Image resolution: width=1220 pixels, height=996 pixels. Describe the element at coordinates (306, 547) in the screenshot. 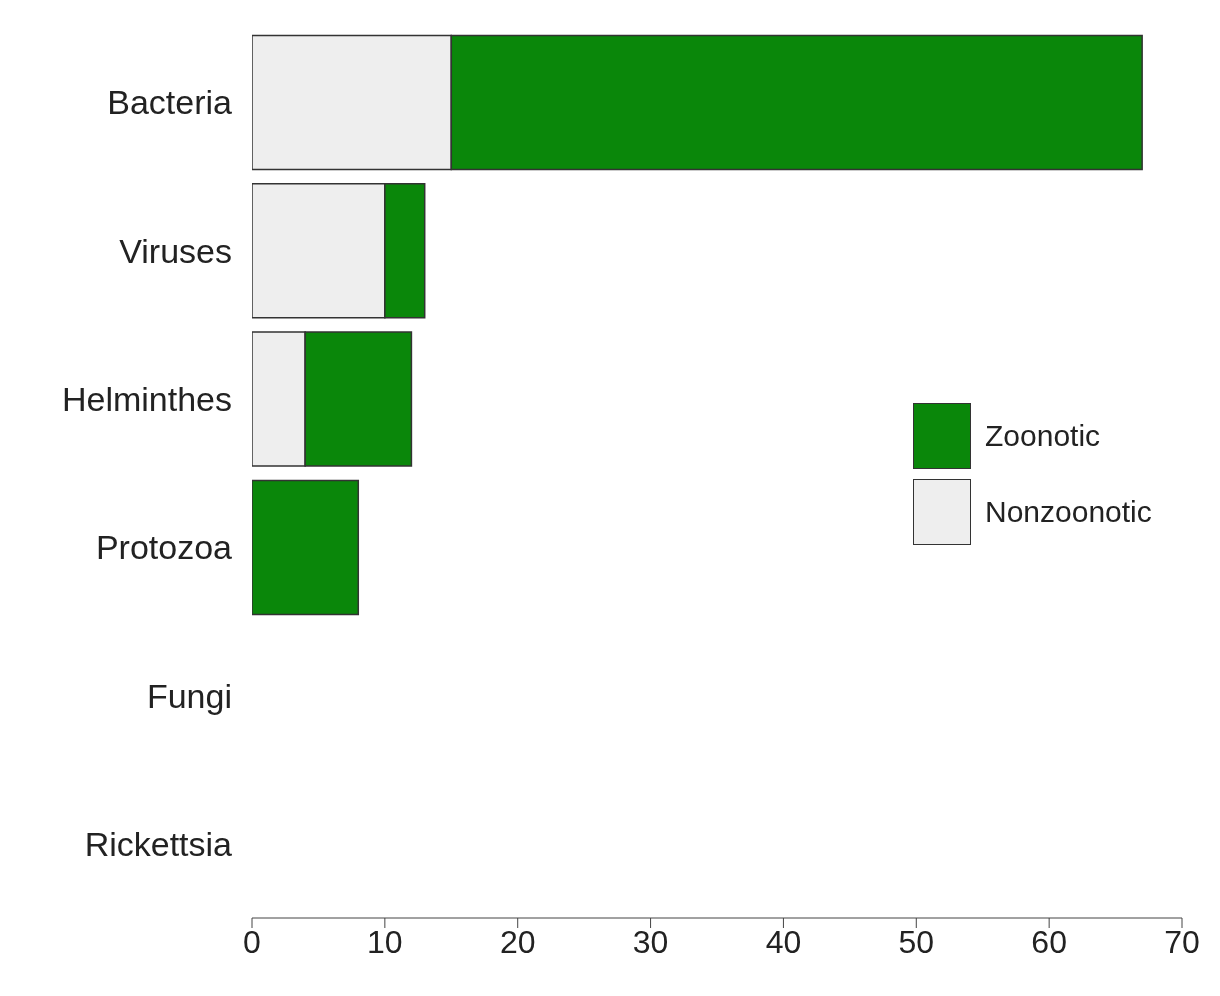

I see `bar` at that location.